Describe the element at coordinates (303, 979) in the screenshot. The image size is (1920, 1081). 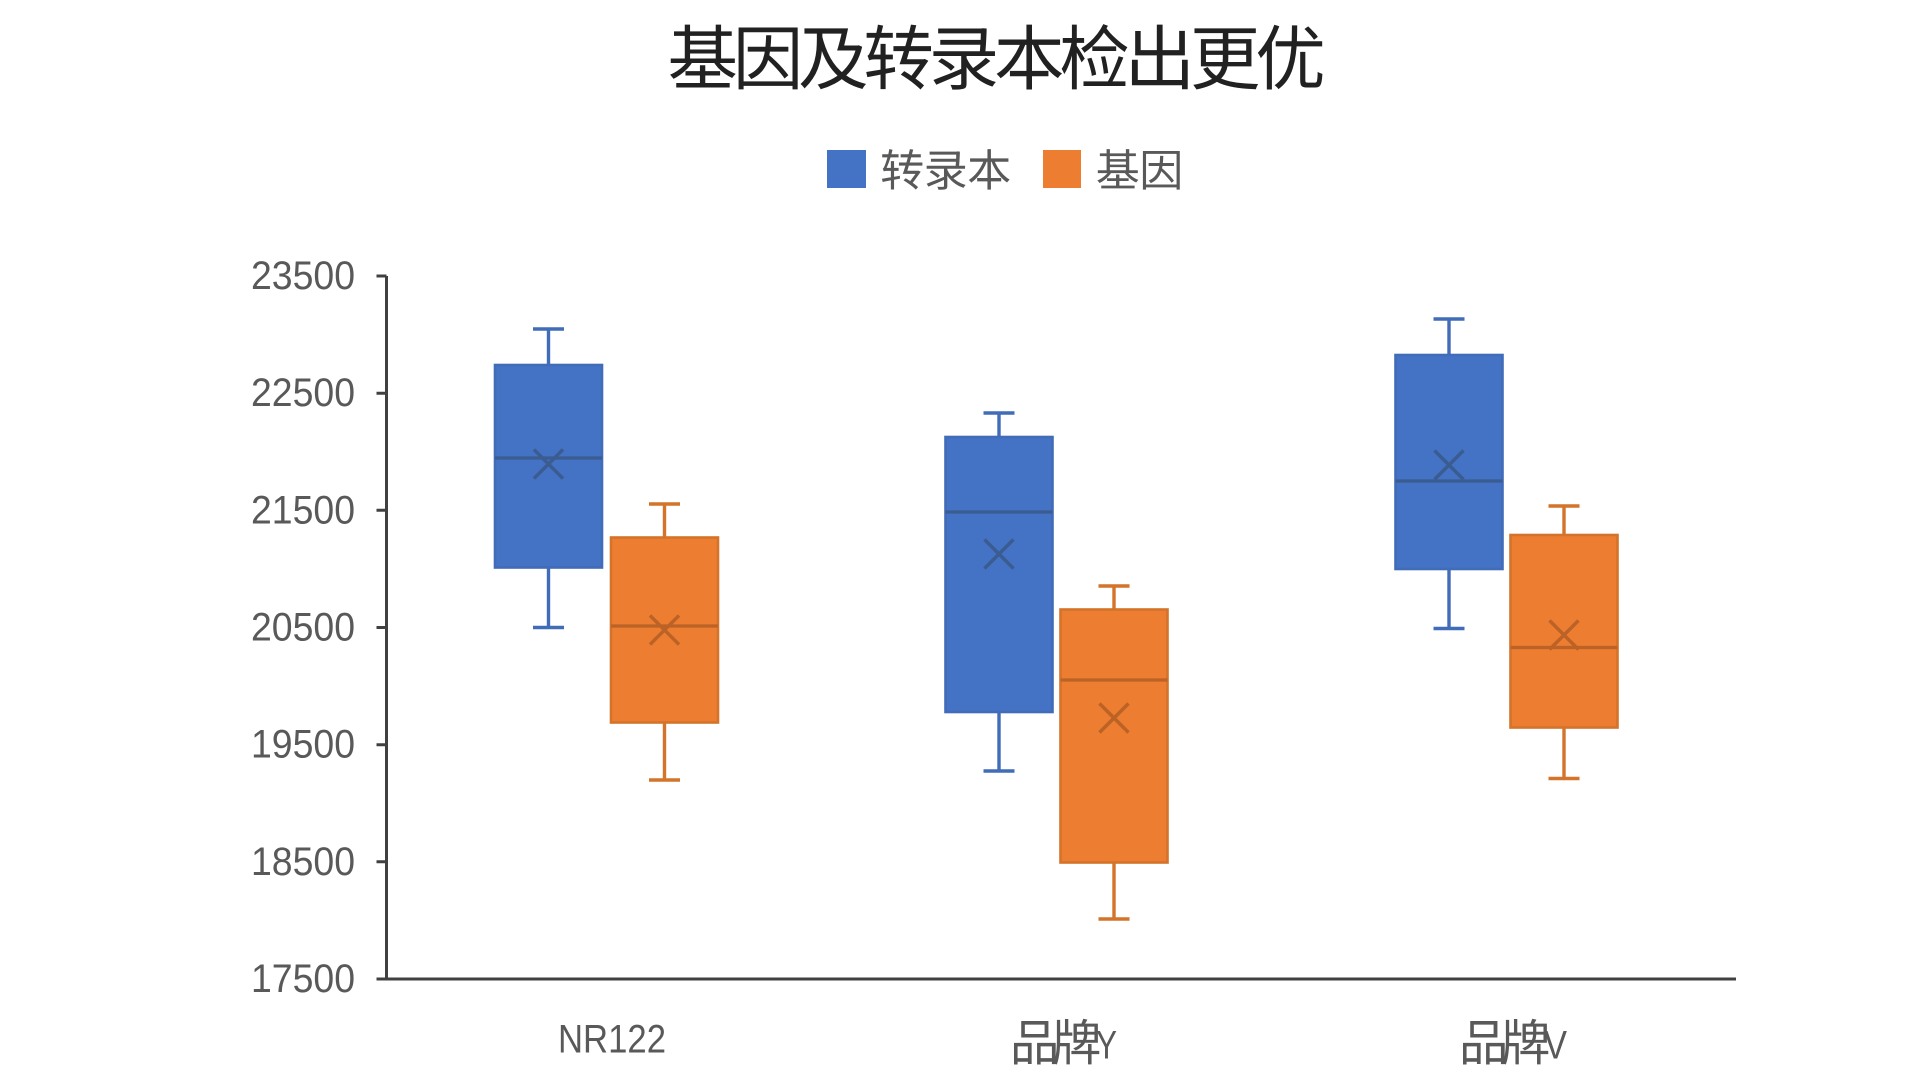
I see `svg-text: 17500` at that location.